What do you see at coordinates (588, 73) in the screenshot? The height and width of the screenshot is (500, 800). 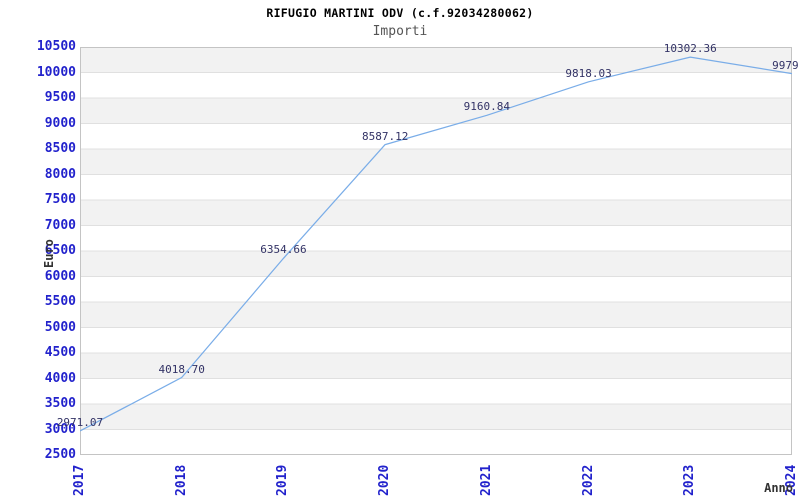 I see `data-point-label: 9818.03` at bounding box center [588, 73].